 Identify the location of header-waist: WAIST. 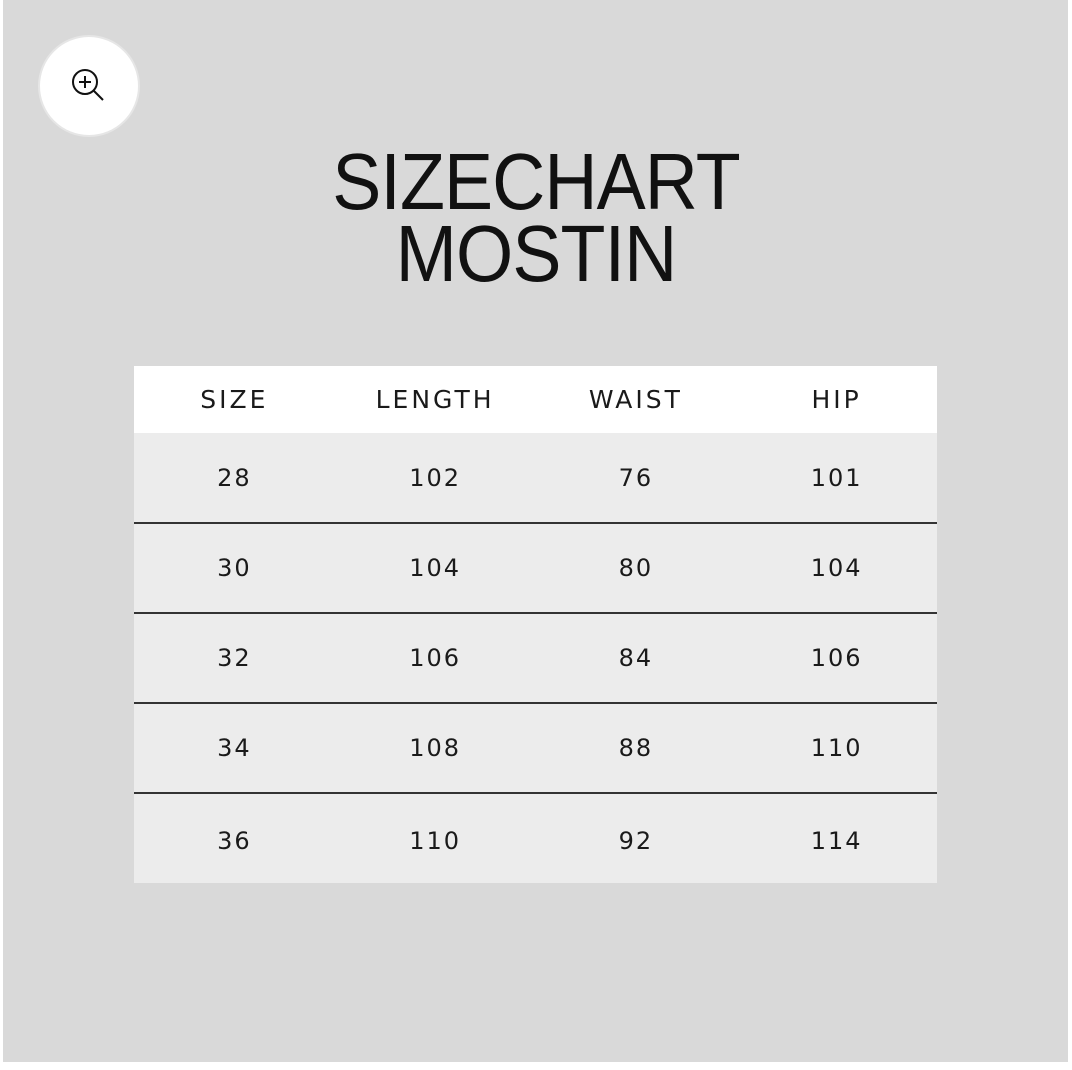
(635, 399).